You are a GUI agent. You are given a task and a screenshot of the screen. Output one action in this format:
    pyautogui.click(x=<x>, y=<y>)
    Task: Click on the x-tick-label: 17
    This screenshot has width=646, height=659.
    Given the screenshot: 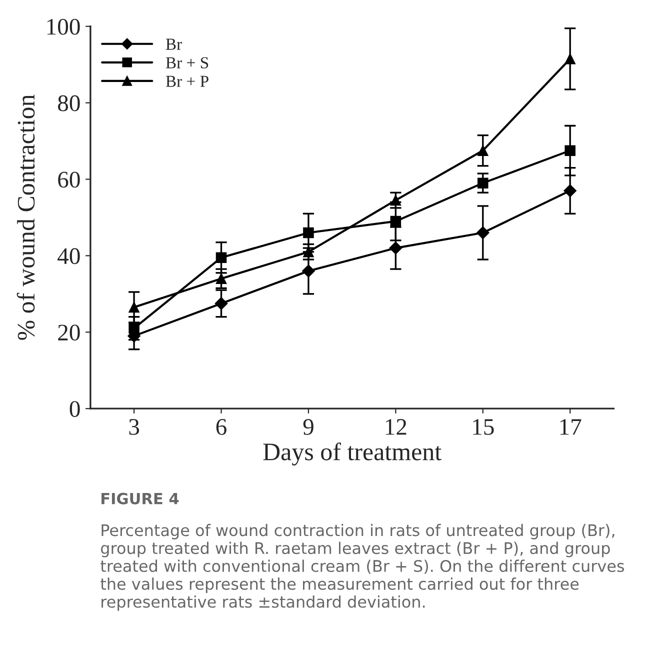 What is the action you would take?
    pyautogui.click(x=571, y=427)
    